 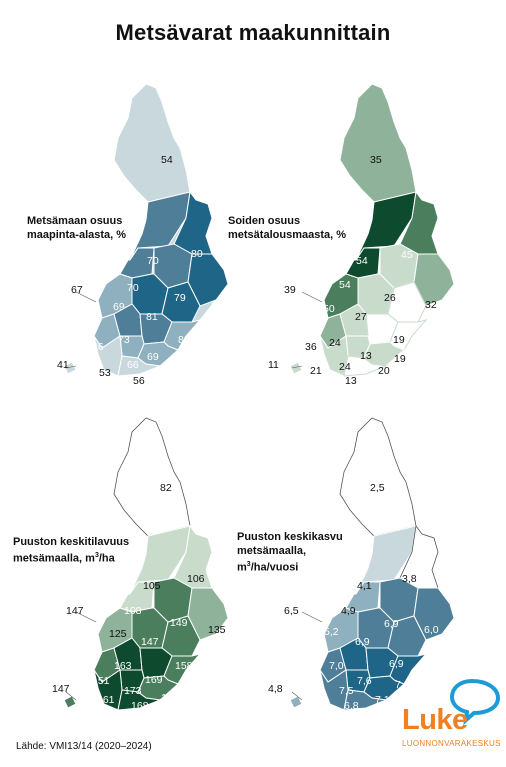 I want to click on value-label: 169, so click(x=154, y=680).